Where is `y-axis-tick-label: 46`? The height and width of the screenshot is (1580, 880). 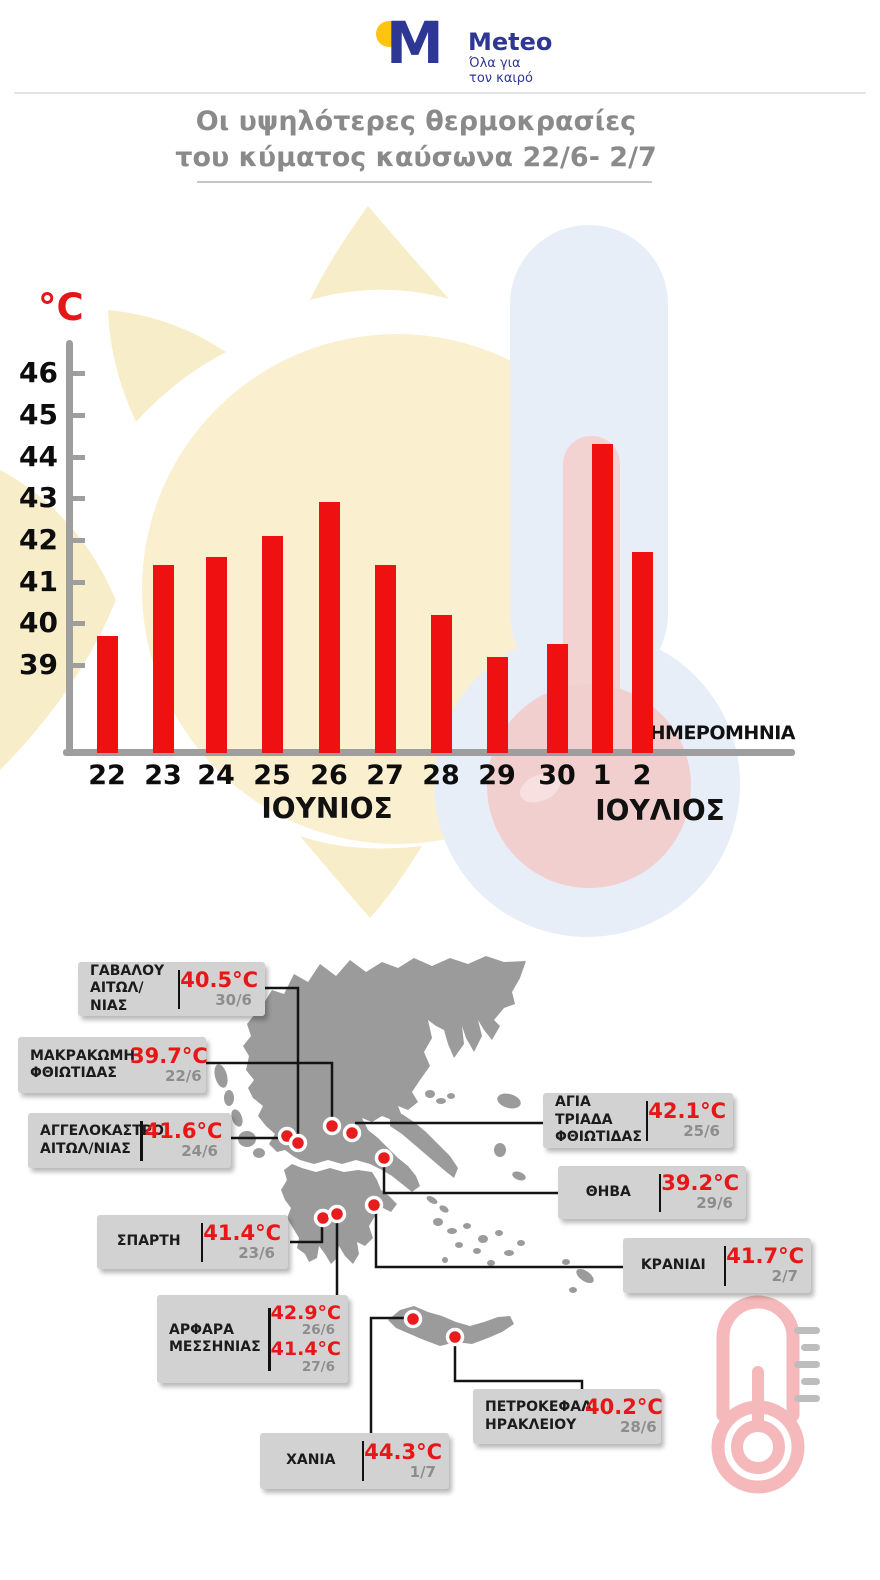 y-axis-tick-label: 46 is located at coordinates (38, 373).